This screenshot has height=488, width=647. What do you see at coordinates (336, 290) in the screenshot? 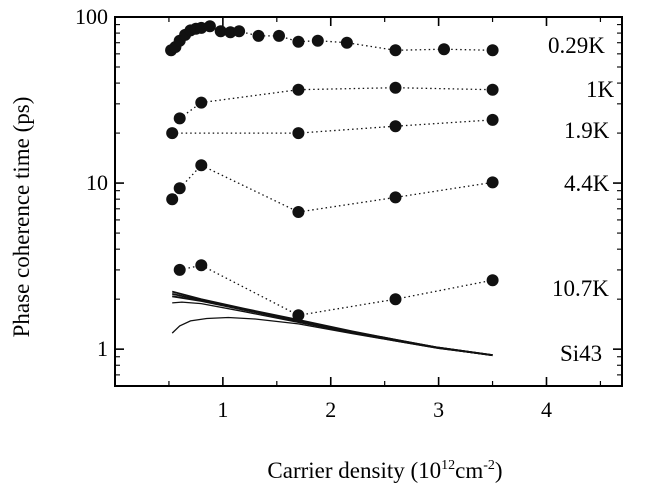
I see `series-10-7k` at bounding box center [336, 290].